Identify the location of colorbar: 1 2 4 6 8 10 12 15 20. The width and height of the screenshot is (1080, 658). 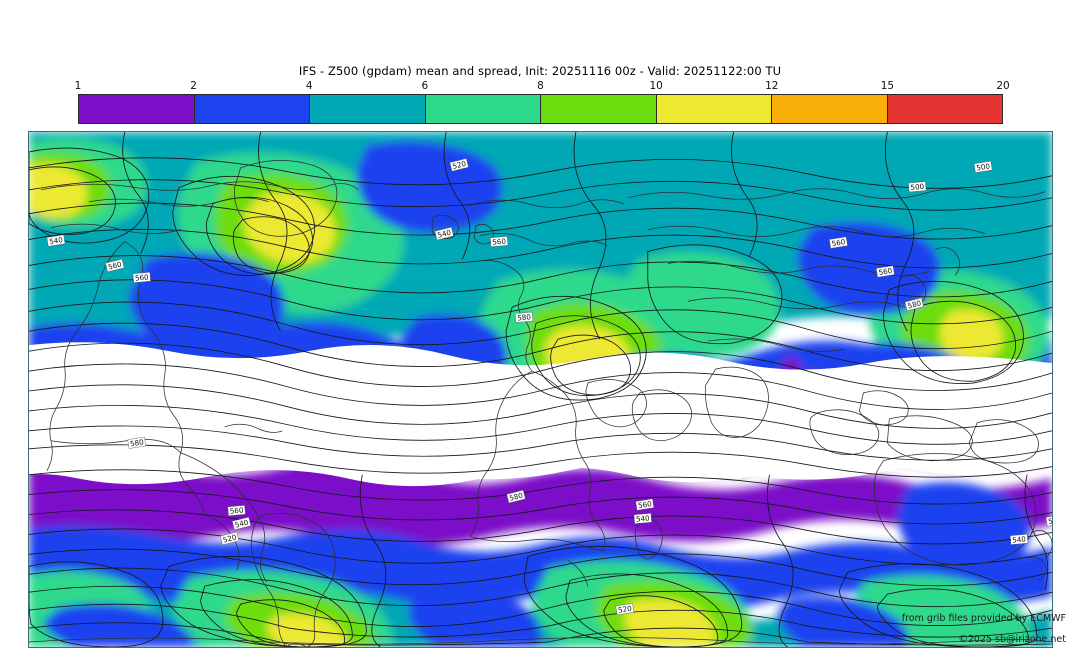
(542, 103).